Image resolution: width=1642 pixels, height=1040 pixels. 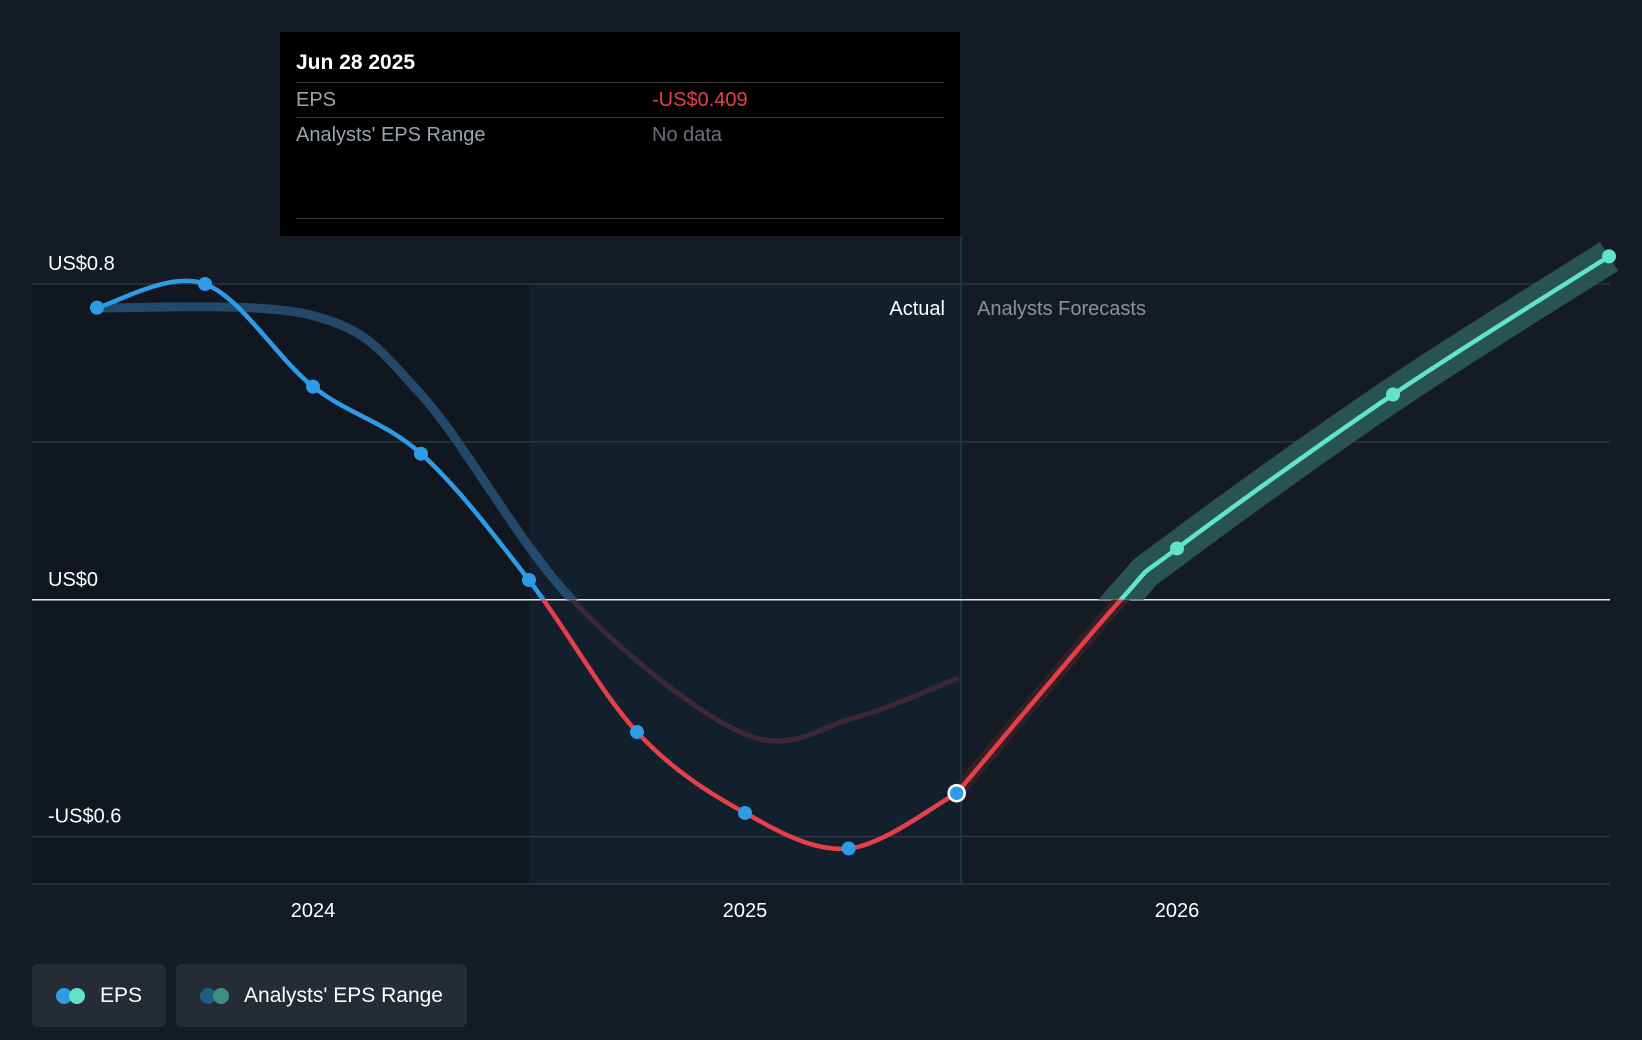 What do you see at coordinates (313, 911) in the screenshot?
I see `x-tick-label: 2024` at bounding box center [313, 911].